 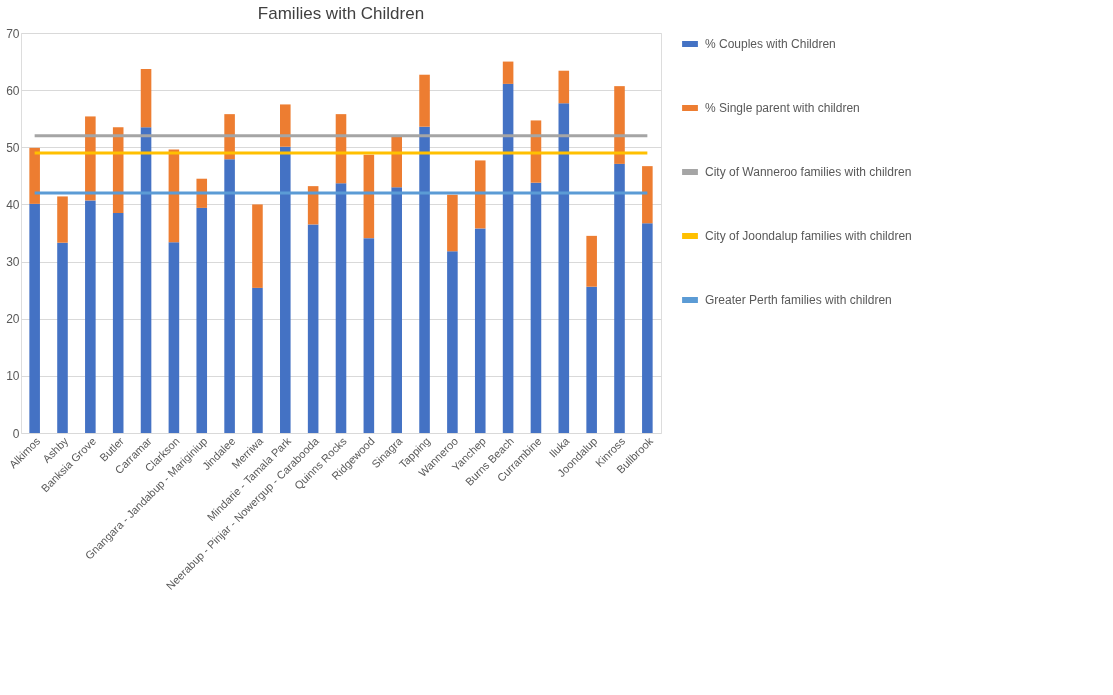 I want to click on y-tick-label: 30, so click(x=13, y=262).